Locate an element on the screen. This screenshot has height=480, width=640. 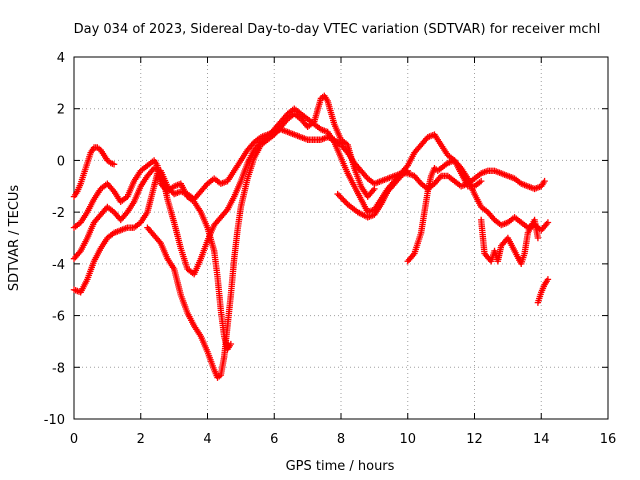
y-tick-label: -2 is located at coordinates (58, 213).